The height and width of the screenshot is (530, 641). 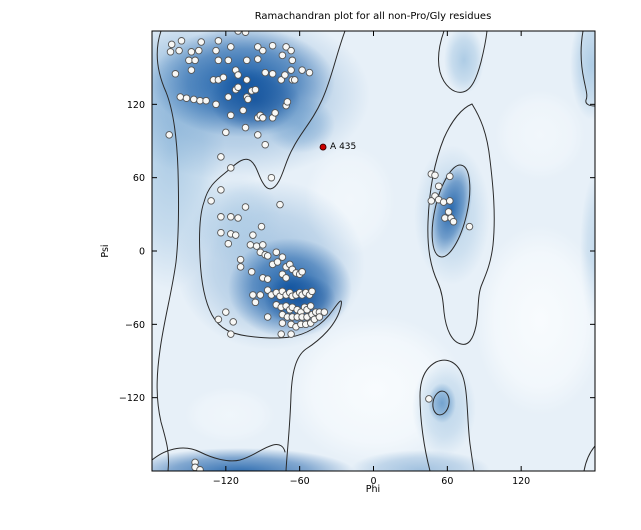 What do you see at coordinates (219, 453) in the screenshot?
I see `contour-bottom-bump` at bounding box center [219, 453].